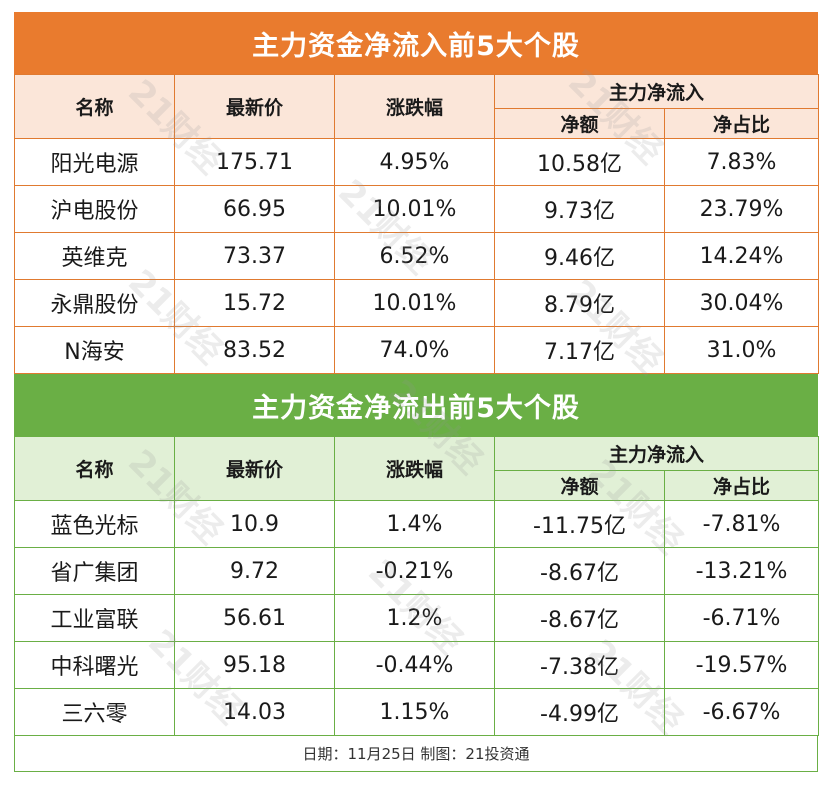 The width and height of the screenshot is (832, 788). I want to click on table-row: 工业富联 56.61 1.2% -8.67亿 -6.71%, so click(417, 618).